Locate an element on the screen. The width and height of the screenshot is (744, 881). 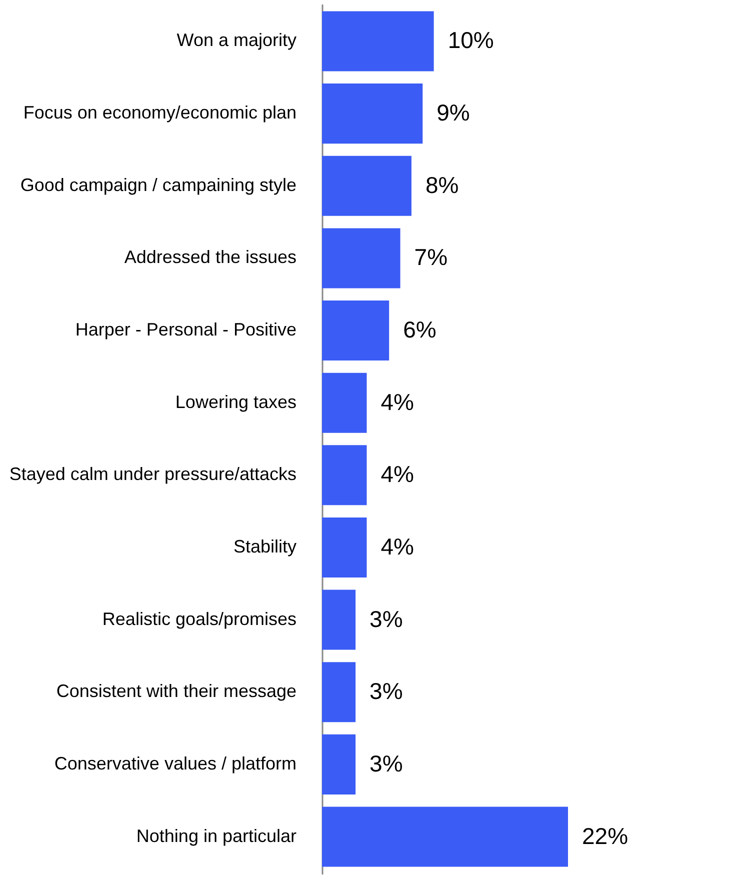
data-label: 10% is located at coordinates (471, 40).